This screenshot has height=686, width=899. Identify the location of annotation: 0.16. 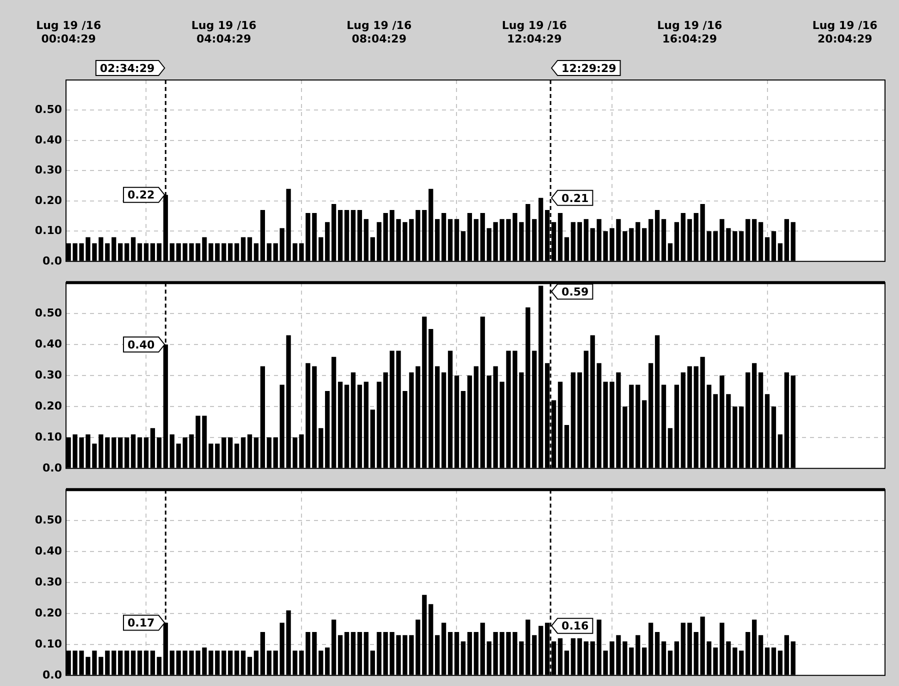
(576, 626).